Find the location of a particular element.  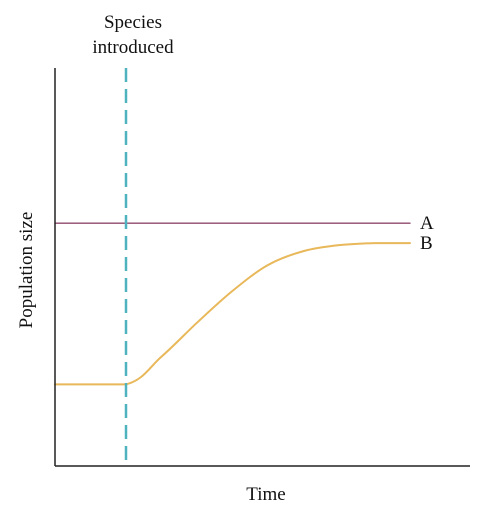

y-axis-label: Population size is located at coordinates (26, 270).